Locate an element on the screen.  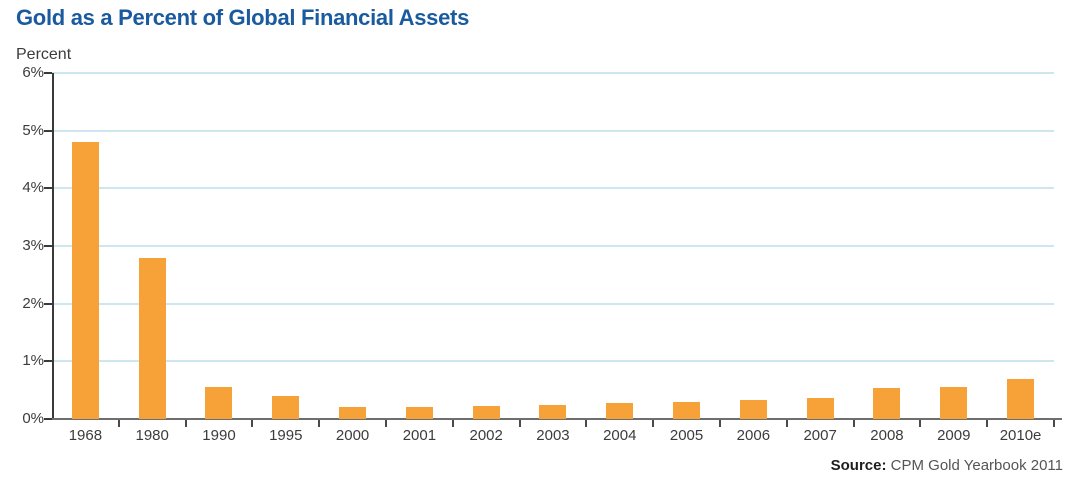
bar-slot-2009 is located at coordinates (953, 246).